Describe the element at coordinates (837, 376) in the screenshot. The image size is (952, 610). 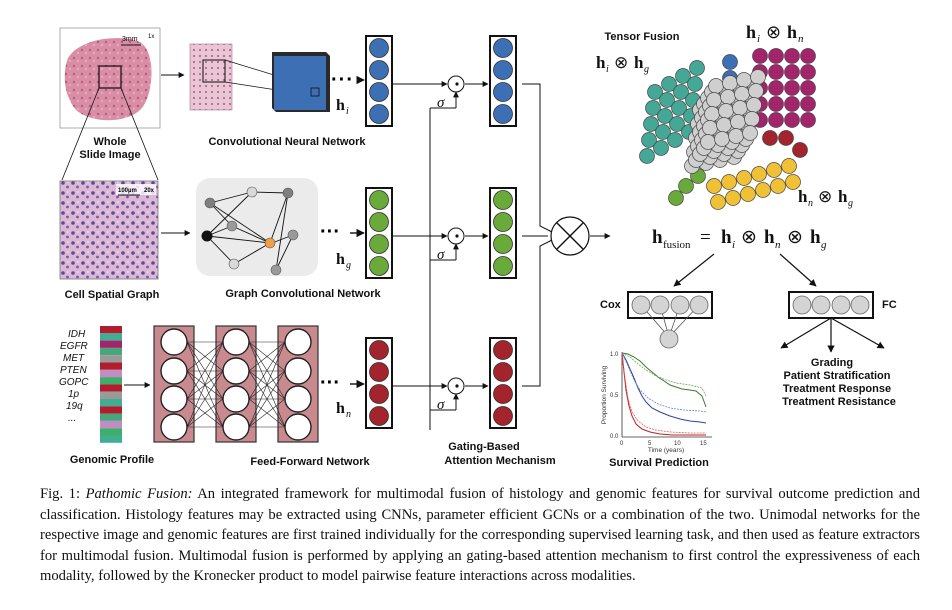
I see `task-stratification: Patient Stratification` at that location.